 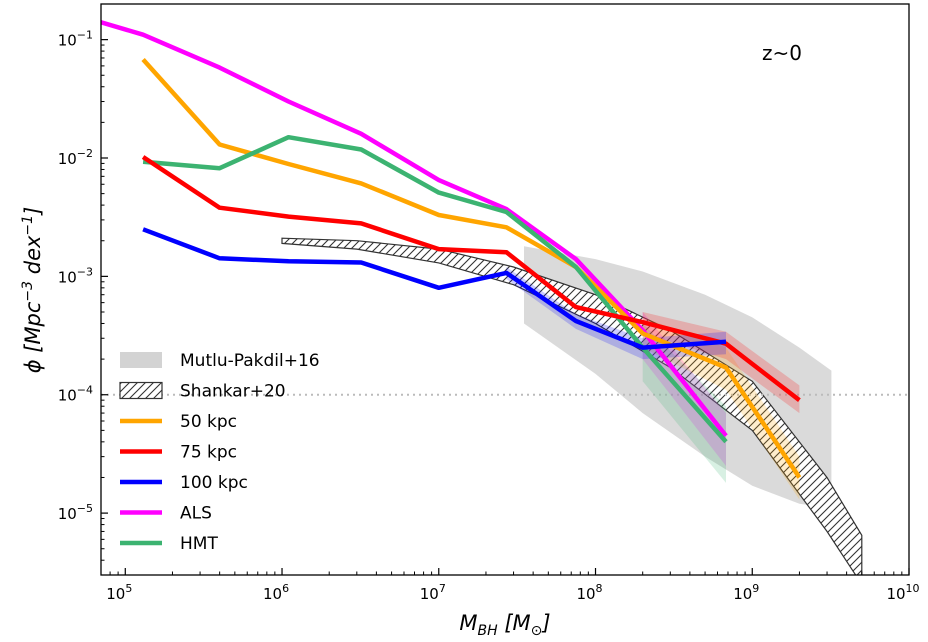 What do you see at coordinates (589, 592) in the screenshot?
I see `x-tick-label: 10⁸` at bounding box center [589, 592].